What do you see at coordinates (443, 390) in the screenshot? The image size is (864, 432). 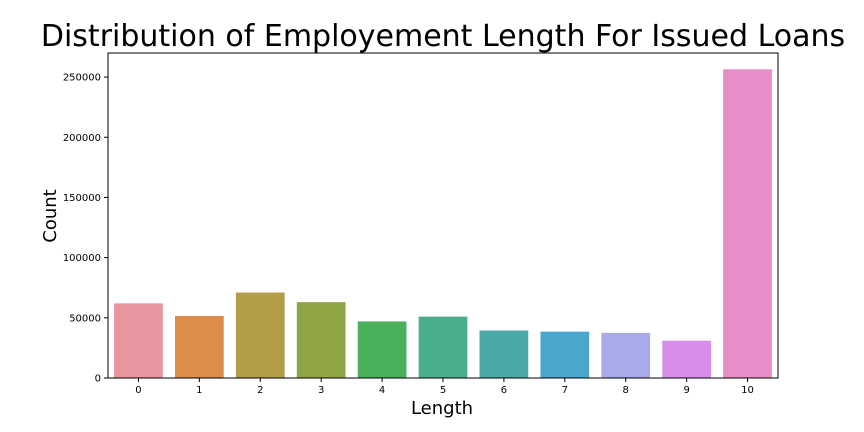 I see `x-tick-label: 5` at bounding box center [443, 390].